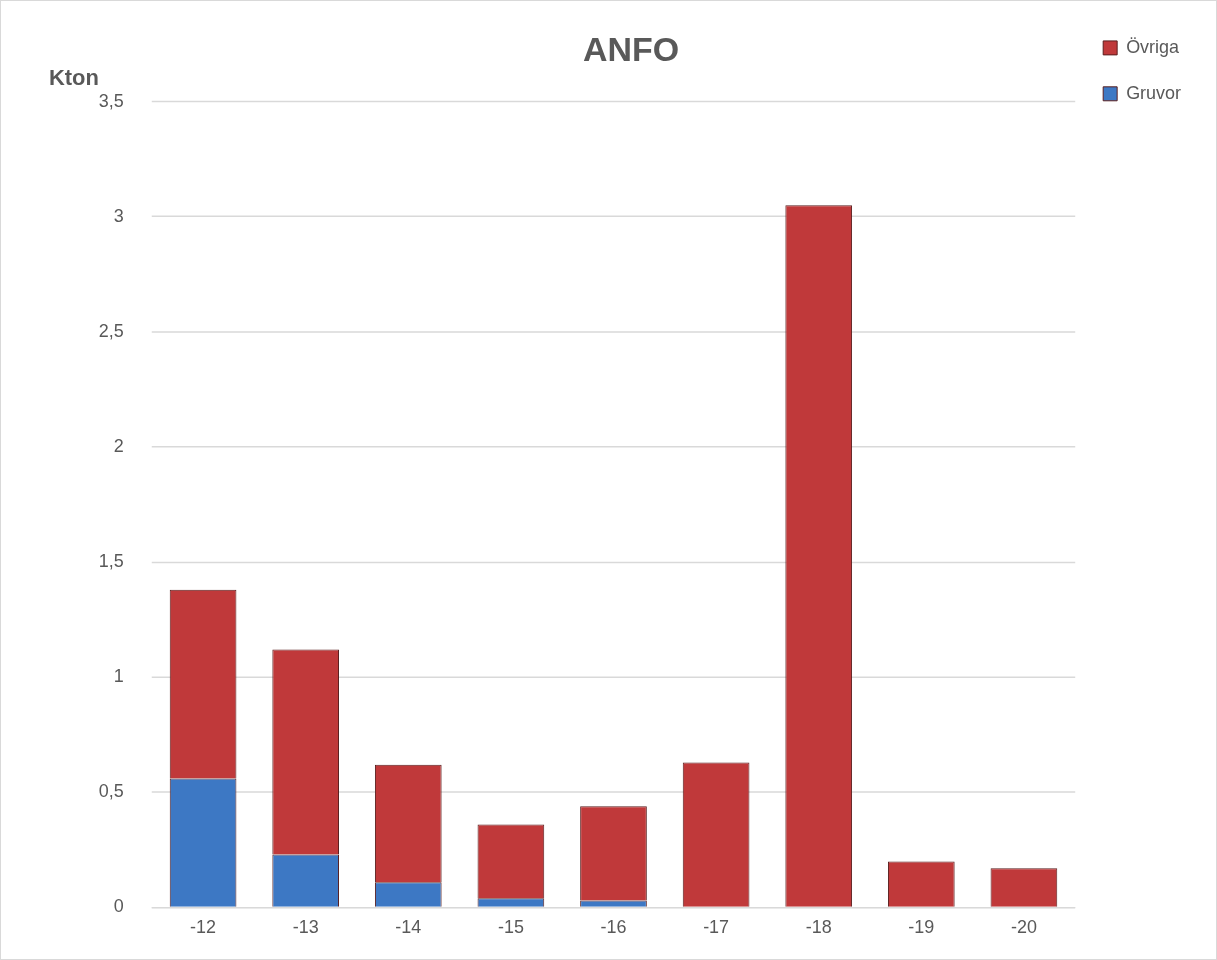  I want to click on x-tick-label: -12, so click(203, 927).